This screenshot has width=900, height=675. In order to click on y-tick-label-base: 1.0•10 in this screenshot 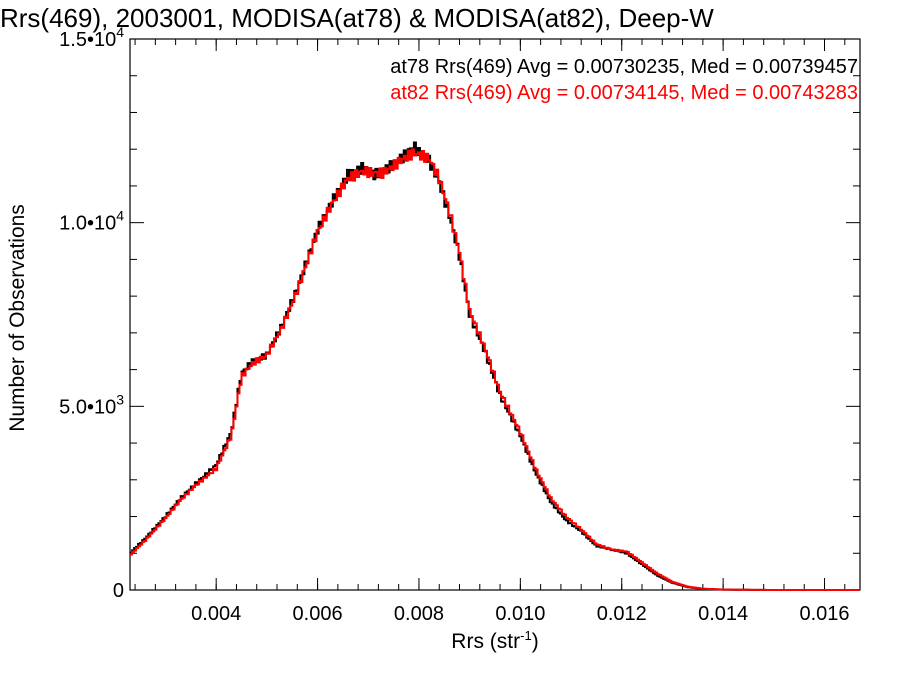, I will do `click(87, 224)`.